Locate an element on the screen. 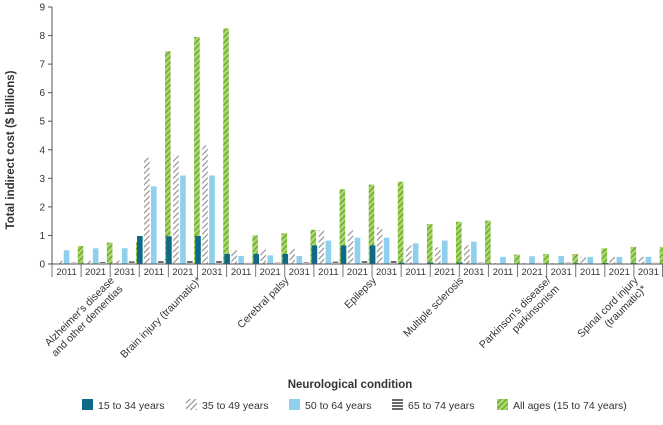 Image resolution: width=663 pixels, height=425 pixels. condition-label-line: Parkinson's disease/ is located at coordinates (515, 313).